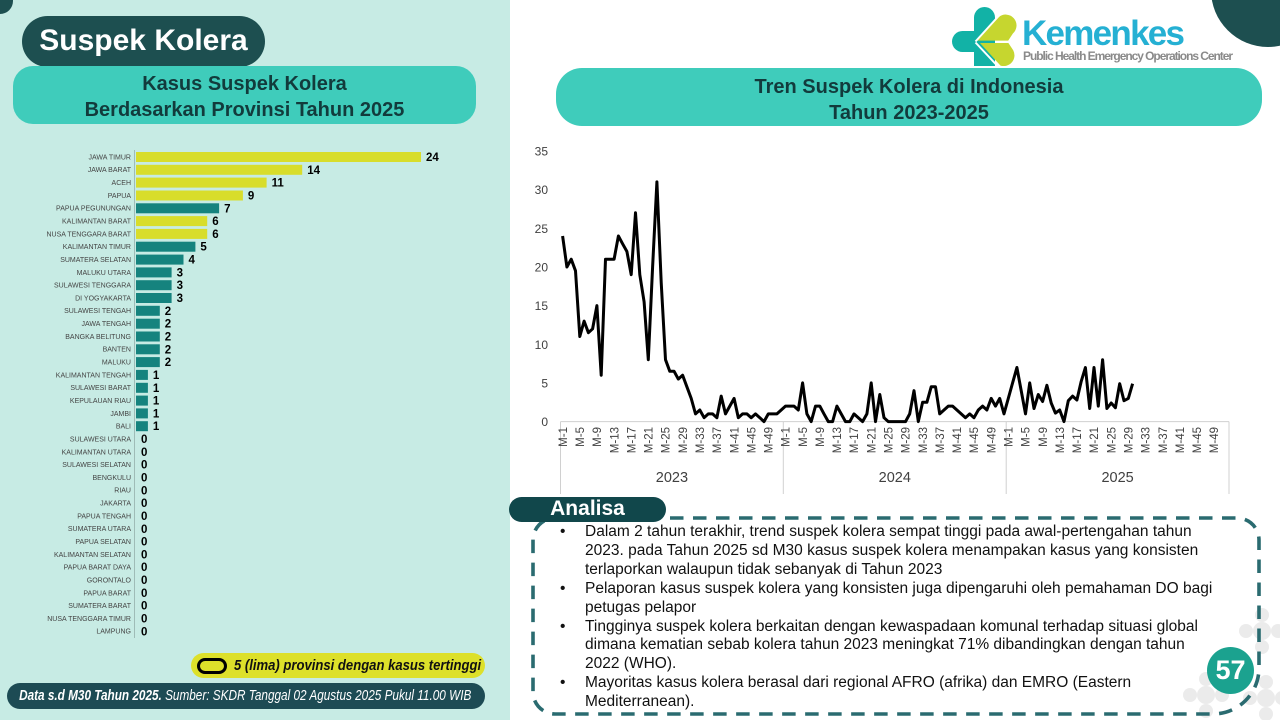 The width and height of the screenshot is (1280, 720). I want to click on svg-text: JAMBI, so click(120, 414).